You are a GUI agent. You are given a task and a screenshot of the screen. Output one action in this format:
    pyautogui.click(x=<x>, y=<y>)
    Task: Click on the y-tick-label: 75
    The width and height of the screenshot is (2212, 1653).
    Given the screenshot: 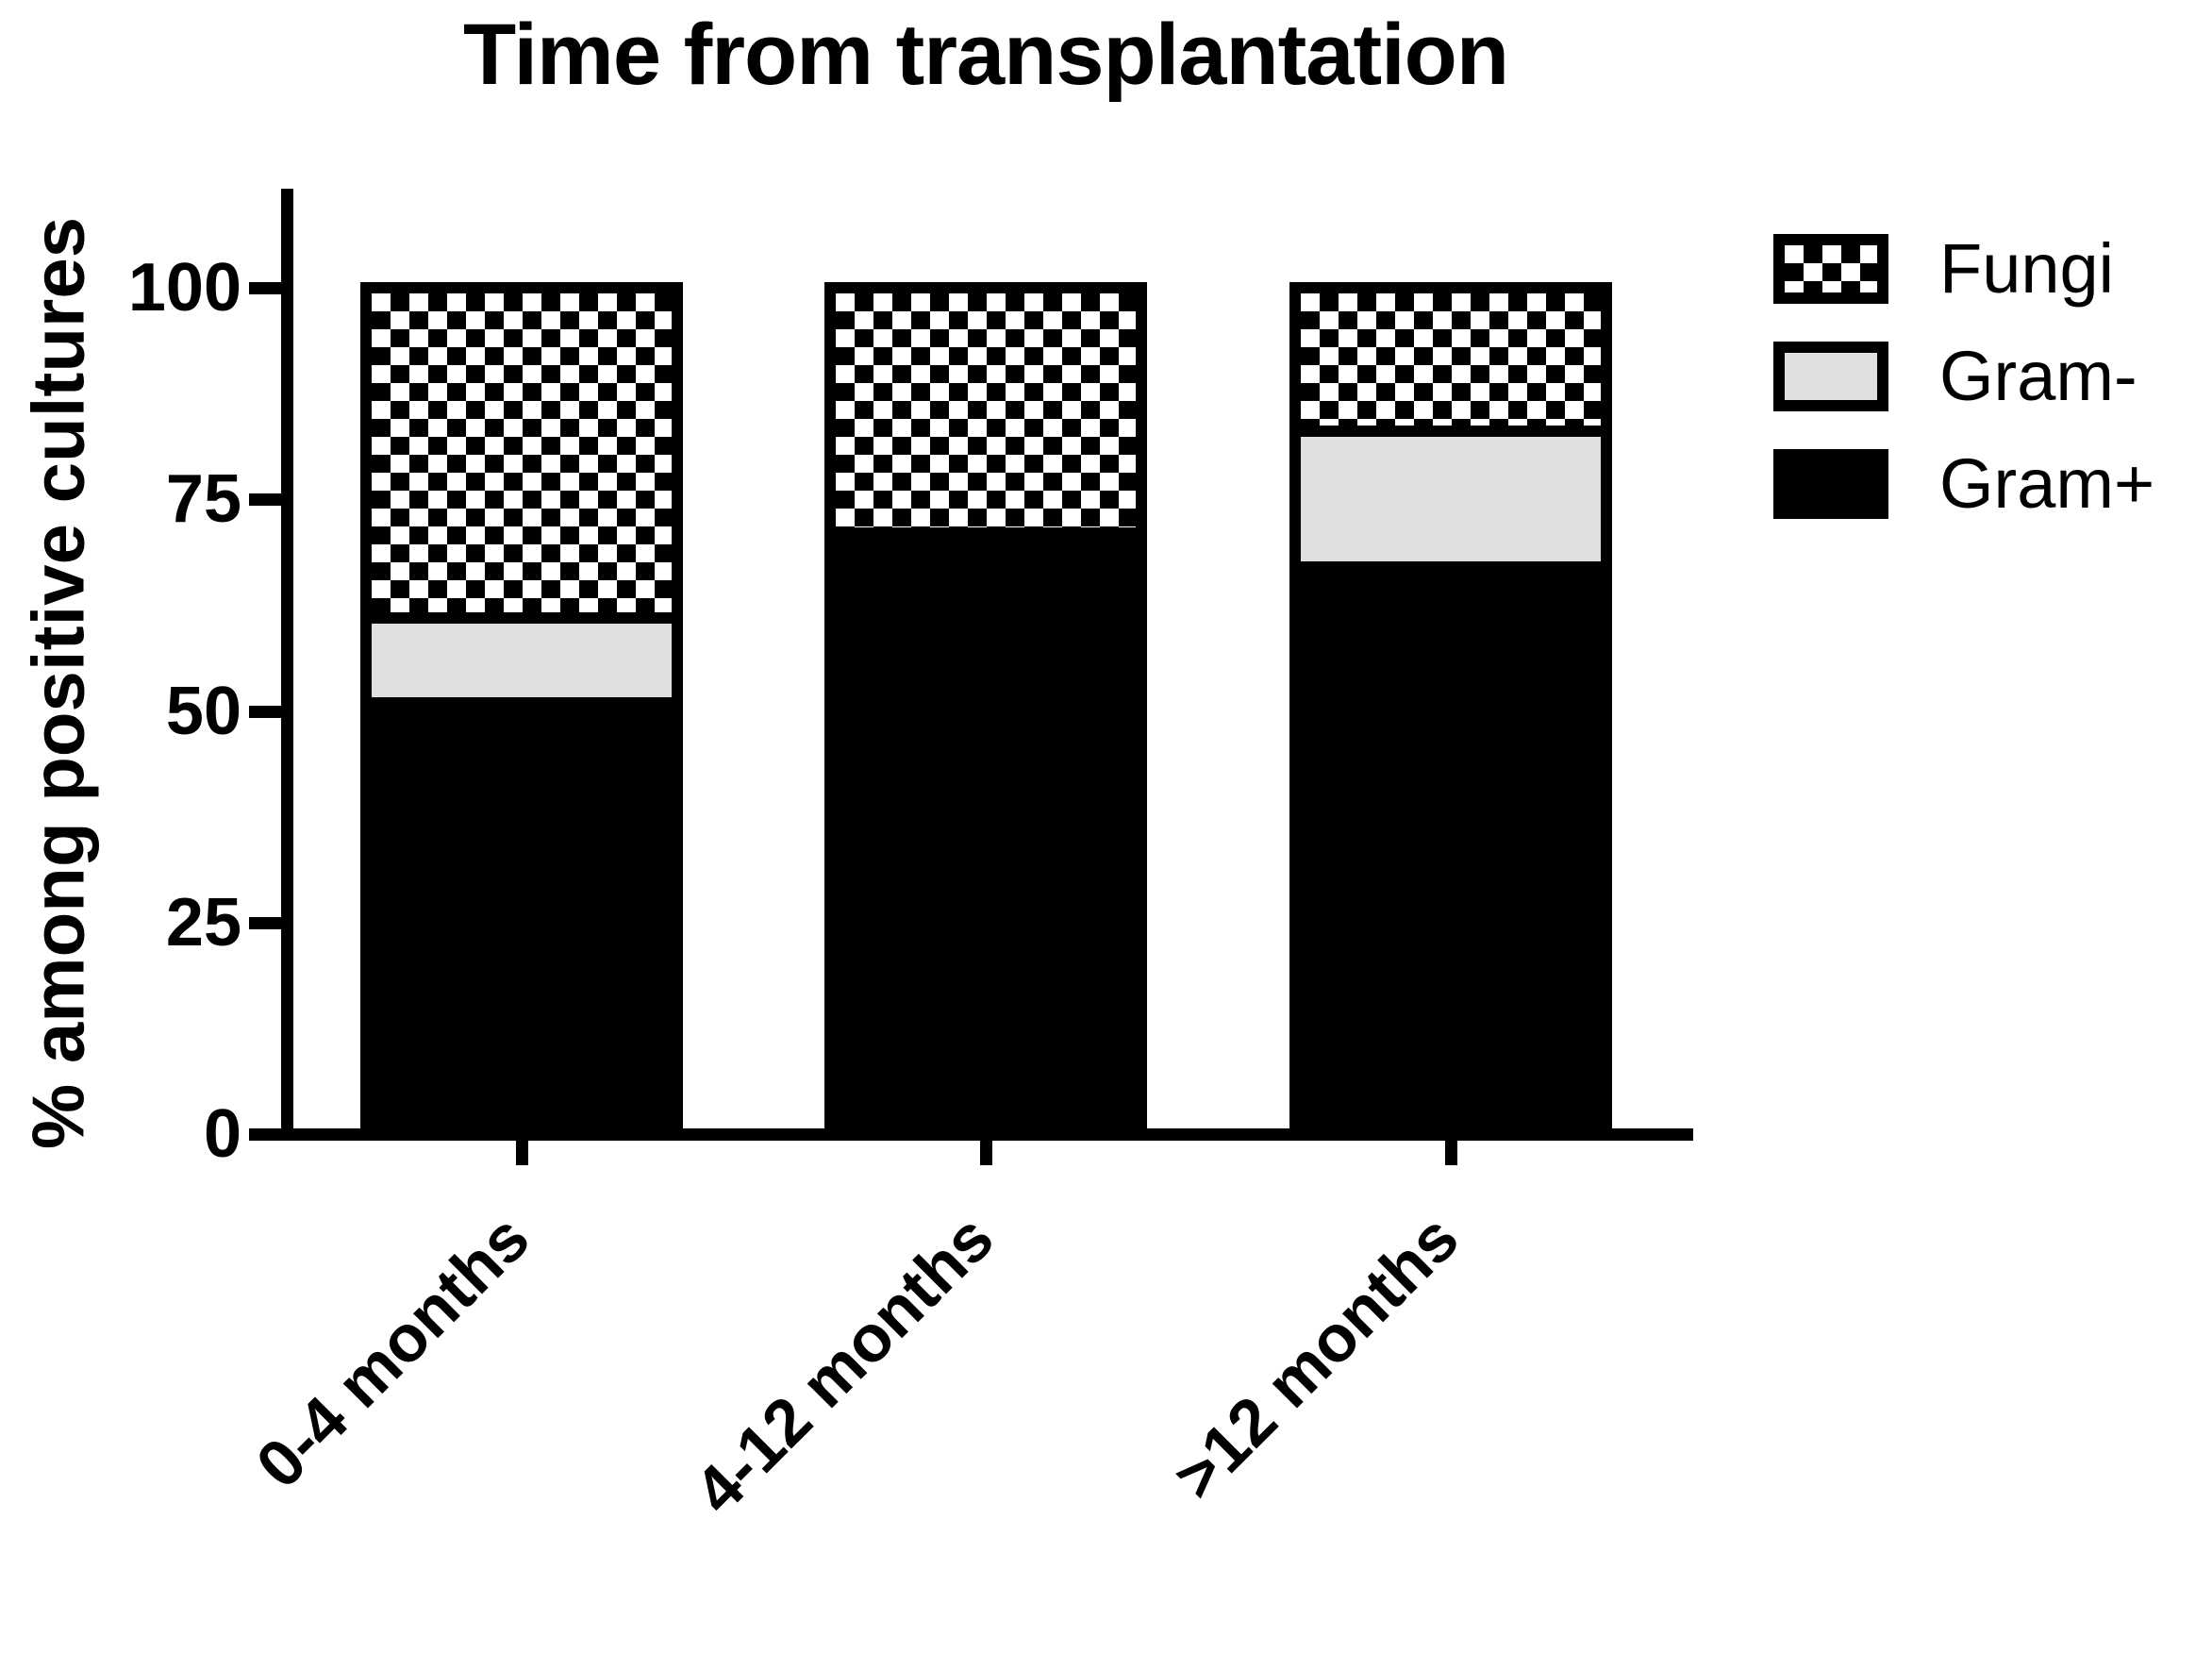 What is the action you would take?
    pyautogui.click(x=203, y=500)
    